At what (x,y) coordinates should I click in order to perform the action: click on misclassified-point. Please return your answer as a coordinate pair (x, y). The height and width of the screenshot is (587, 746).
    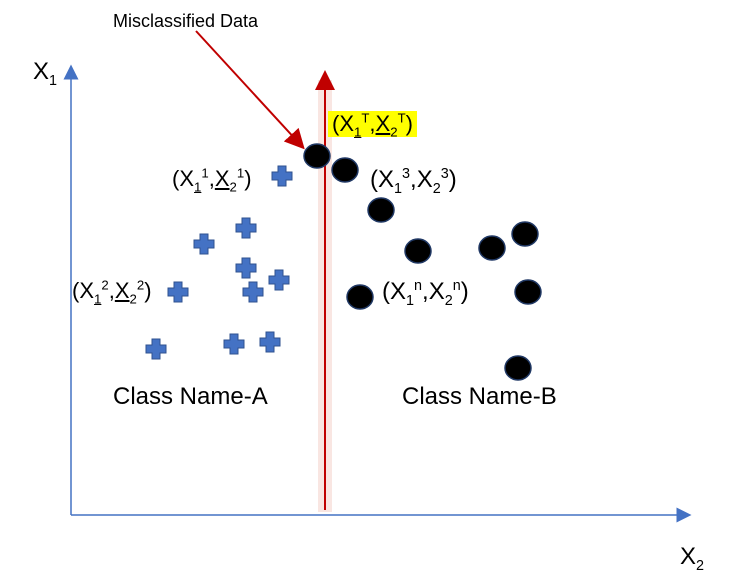
    Looking at the image, I should click on (317, 156).